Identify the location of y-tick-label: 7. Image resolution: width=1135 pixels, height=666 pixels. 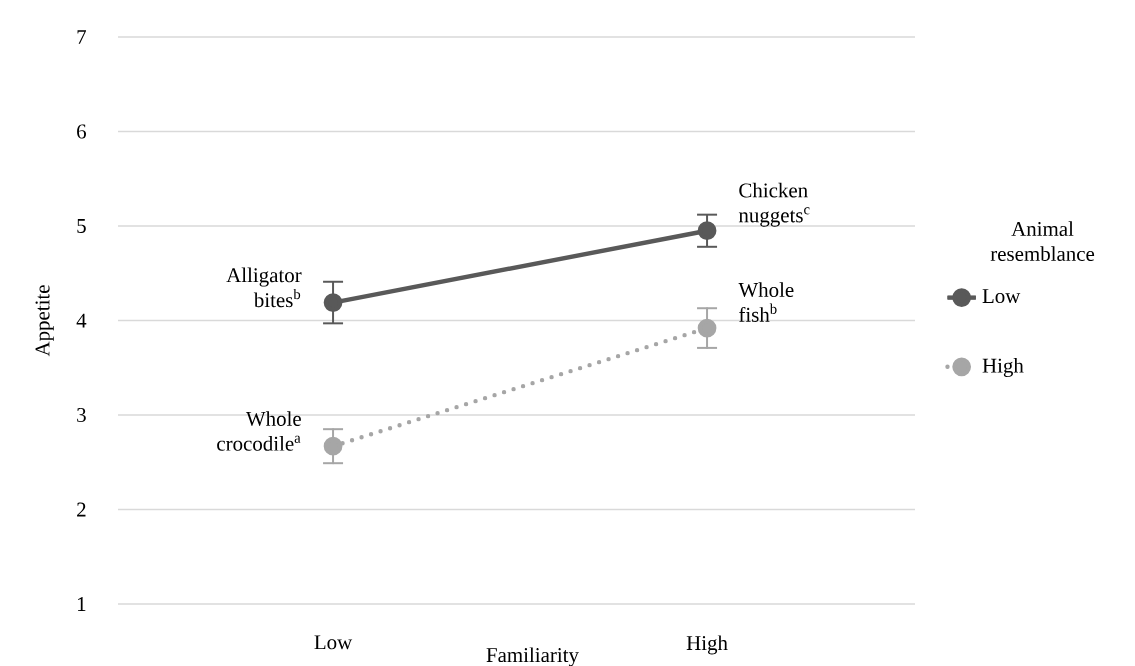
(82, 37).